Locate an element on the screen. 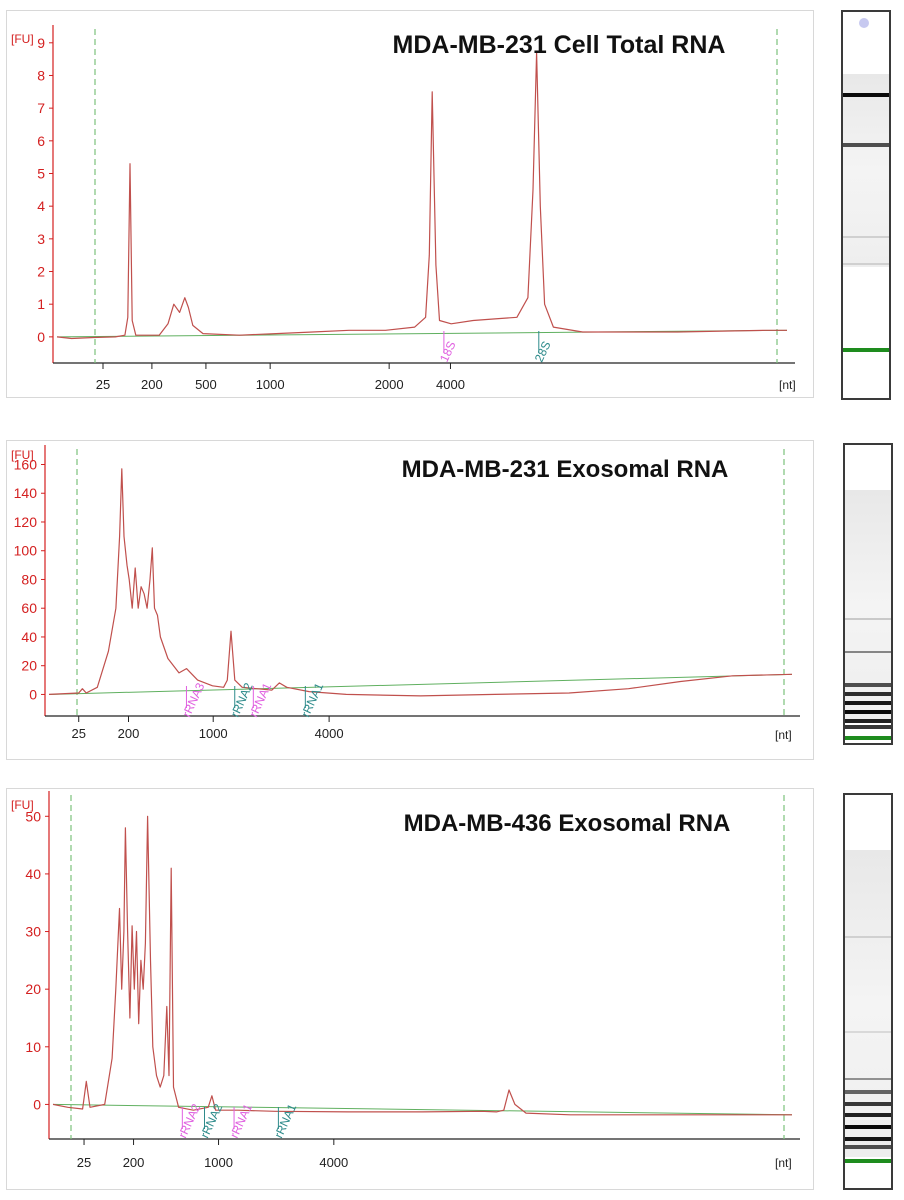 The width and height of the screenshot is (904, 1200). chart-title: MDA-MB-231 Exosomal RNA is located at coordinates (565, 469).